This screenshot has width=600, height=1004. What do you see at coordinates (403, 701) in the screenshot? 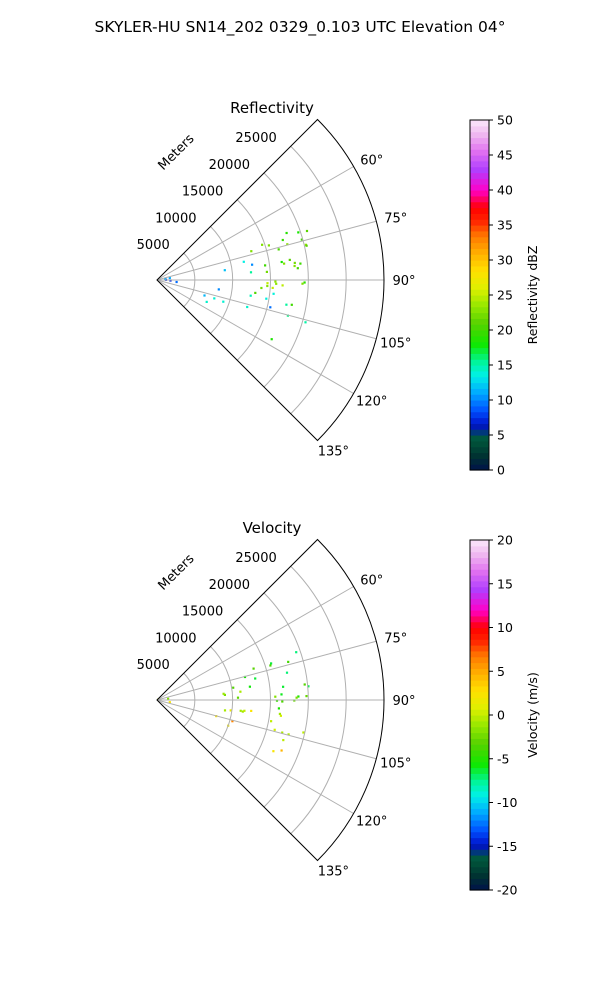
I see `angle-tick-label: 90°` at bounding box center [403, 701].